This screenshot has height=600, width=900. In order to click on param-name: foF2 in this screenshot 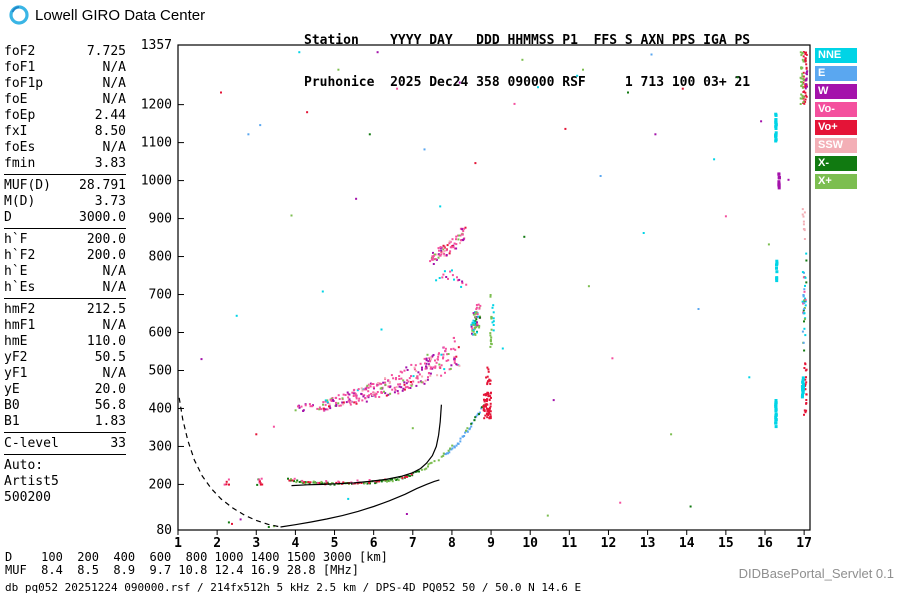, I will do `click(20, 51)`.